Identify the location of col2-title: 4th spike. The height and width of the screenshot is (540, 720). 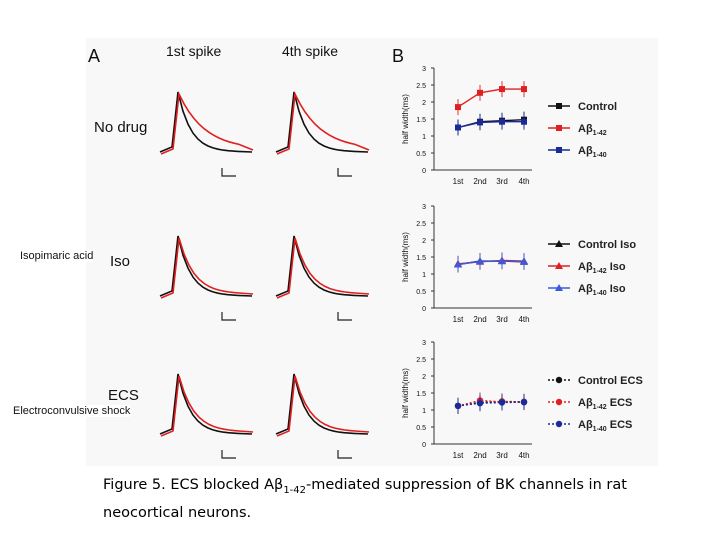
(310, 51).